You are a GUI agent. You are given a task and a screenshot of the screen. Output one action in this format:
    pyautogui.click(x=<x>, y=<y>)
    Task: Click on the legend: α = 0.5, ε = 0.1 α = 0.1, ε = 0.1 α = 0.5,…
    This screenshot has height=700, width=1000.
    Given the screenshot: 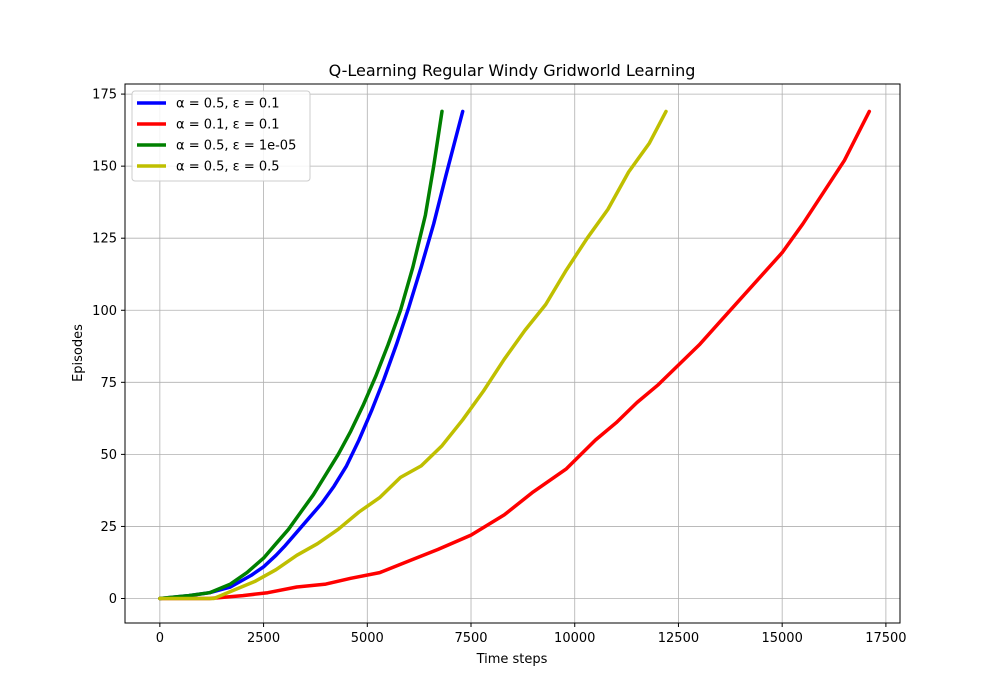 What is the action you would take?
    pyautogui.click(x=221, y=136)
    